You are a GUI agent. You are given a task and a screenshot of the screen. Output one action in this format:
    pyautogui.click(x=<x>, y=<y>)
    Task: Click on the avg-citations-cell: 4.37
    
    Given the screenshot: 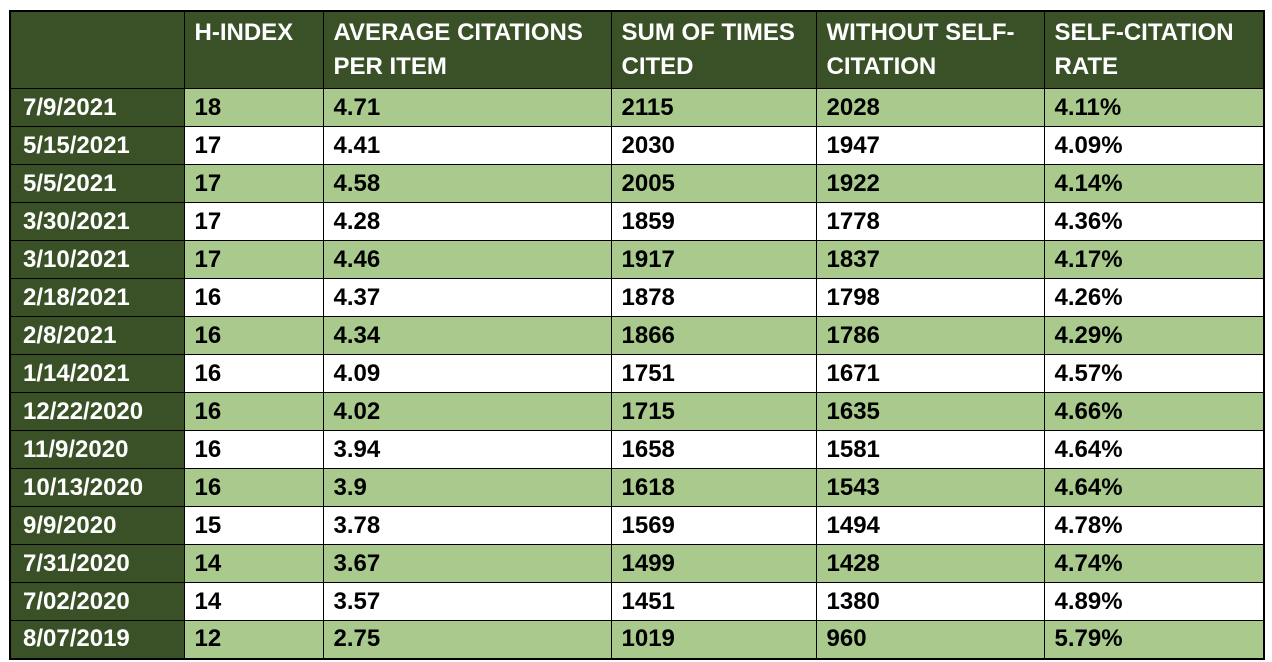 What is the action you would take?
    pyautogui.click(x=467, y=297)
    